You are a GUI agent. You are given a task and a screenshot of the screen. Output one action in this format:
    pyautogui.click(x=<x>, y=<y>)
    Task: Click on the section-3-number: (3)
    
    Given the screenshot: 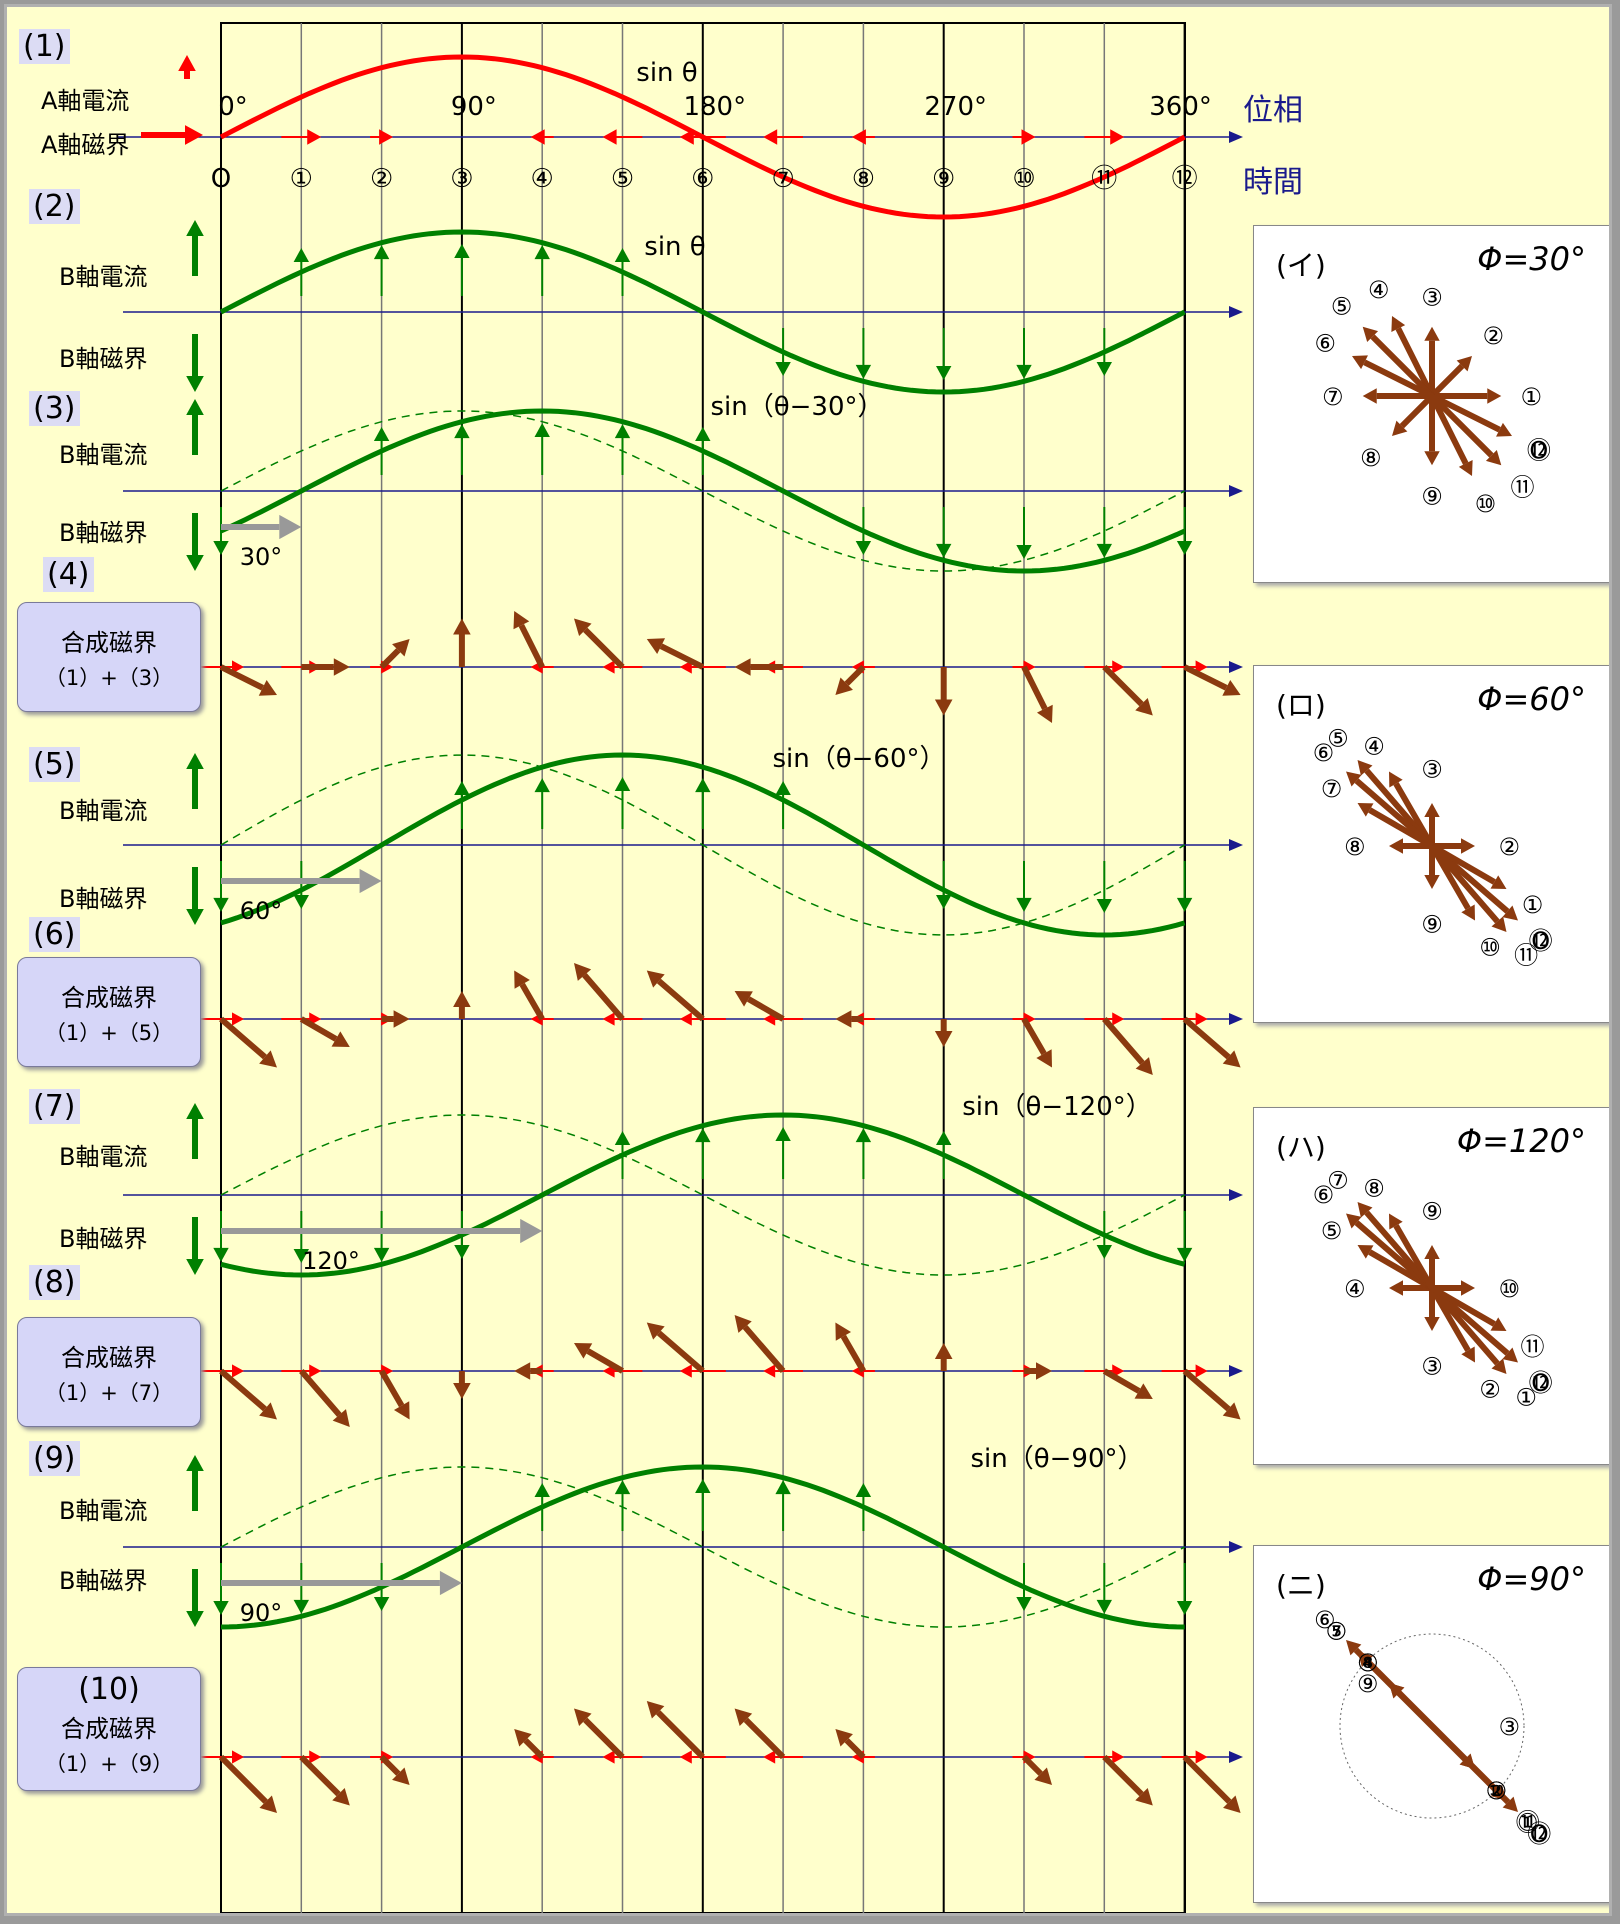 What is the action you would take?
    pyautogui.click(x=54, y=408)
    